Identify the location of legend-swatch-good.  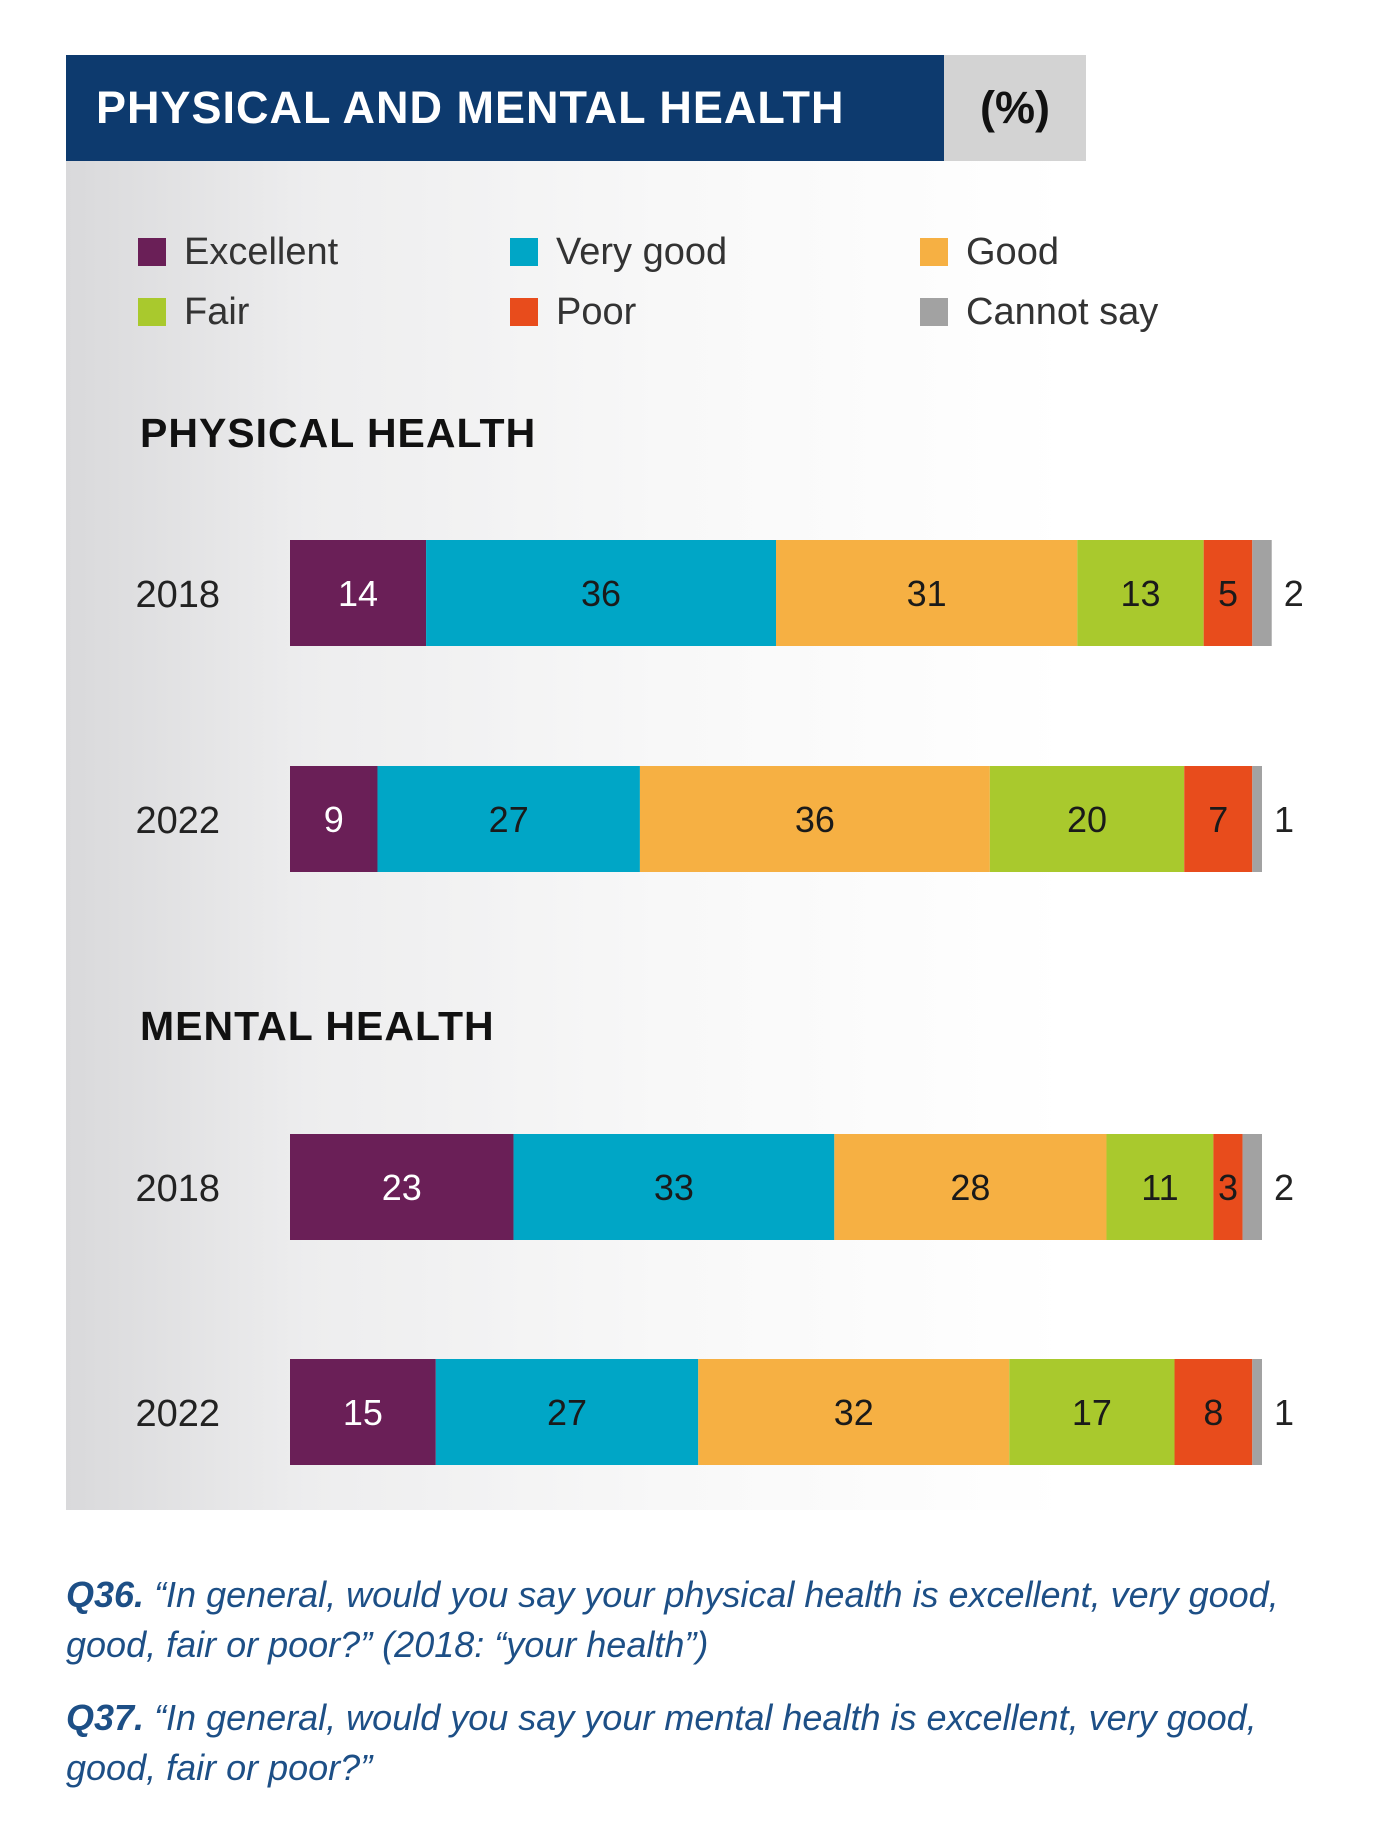
(934, 252).